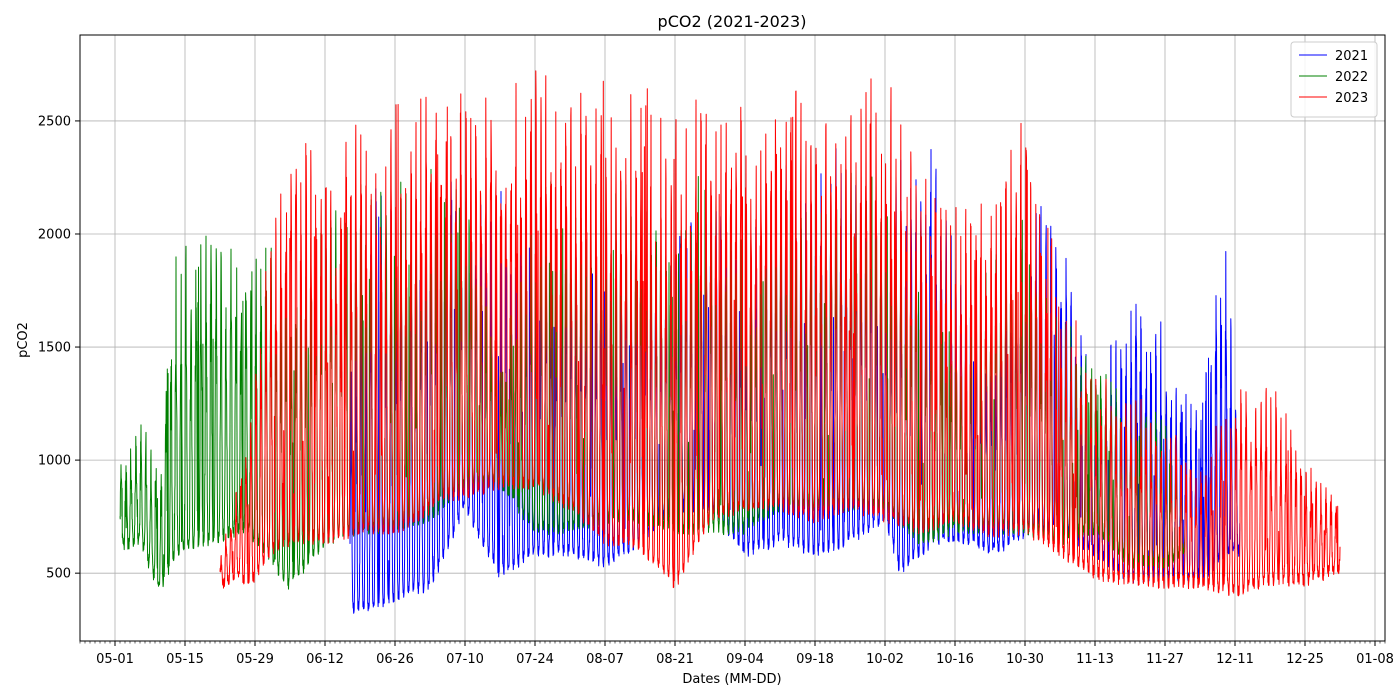  What do you see at coordinates (731, 679) in the screenshot?
I see `x-axis-label: Dates (MM-DD)` at bounding box center [731, 679].